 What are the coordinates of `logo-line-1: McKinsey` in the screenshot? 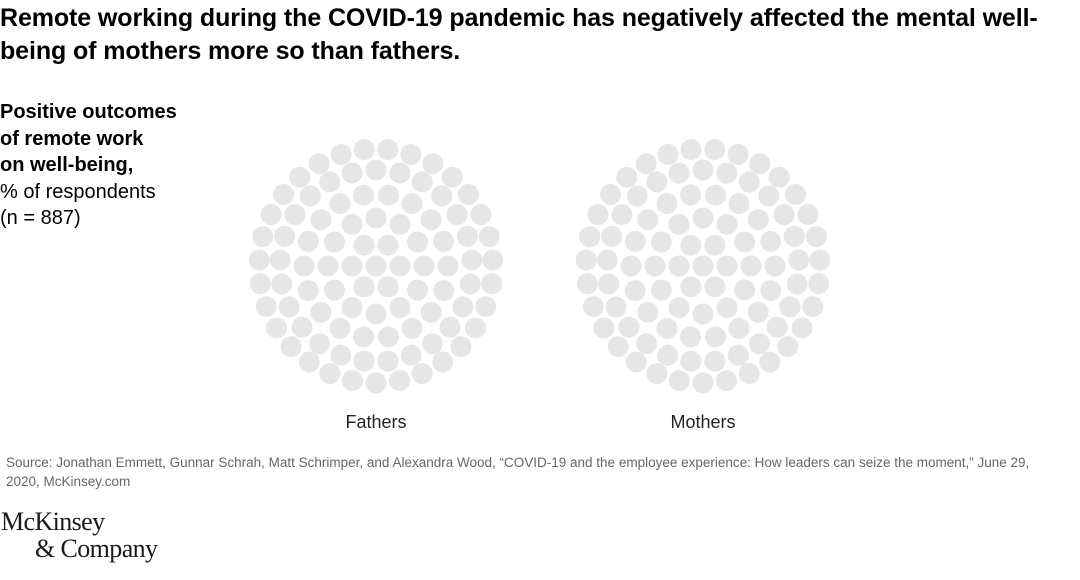 It's located at (53, 521).